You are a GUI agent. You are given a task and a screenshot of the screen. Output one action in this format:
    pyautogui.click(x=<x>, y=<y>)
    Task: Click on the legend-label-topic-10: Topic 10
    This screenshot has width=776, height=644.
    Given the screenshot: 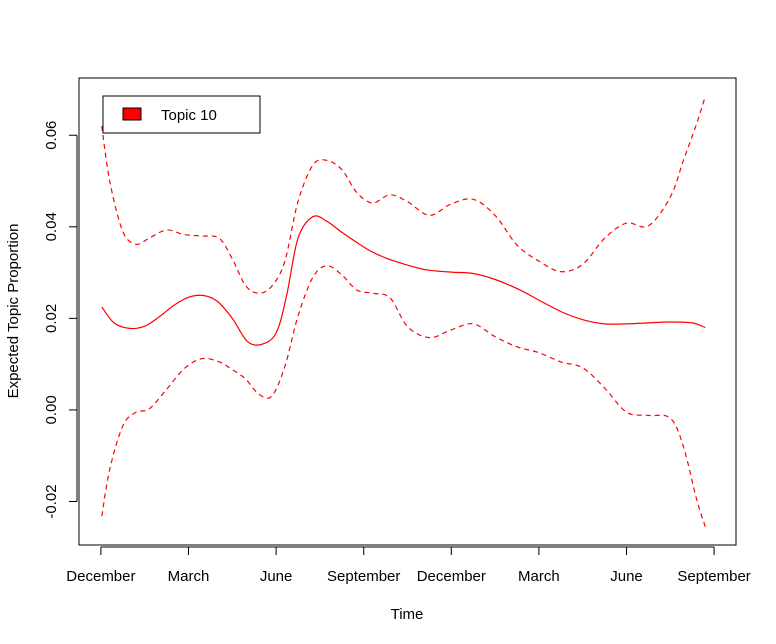 What is the action you would take?
    pyautogui.click(x=189, y=115)
    